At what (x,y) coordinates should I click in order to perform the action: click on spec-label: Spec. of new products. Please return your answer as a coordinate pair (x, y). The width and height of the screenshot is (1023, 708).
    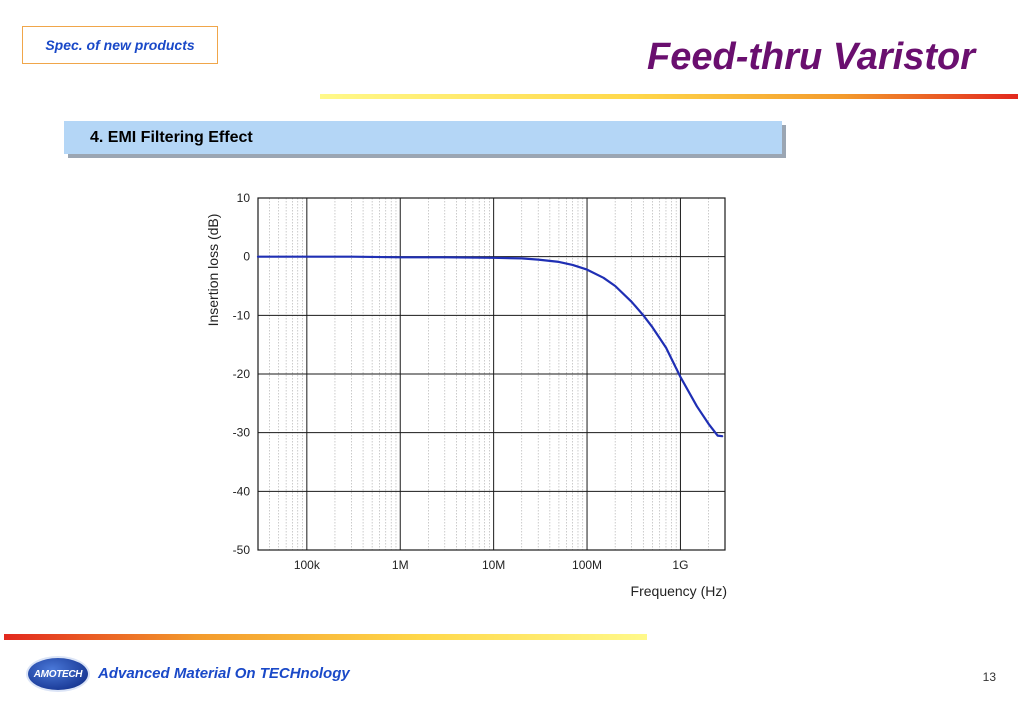
    Looking at the image, I should click on (120, 45).